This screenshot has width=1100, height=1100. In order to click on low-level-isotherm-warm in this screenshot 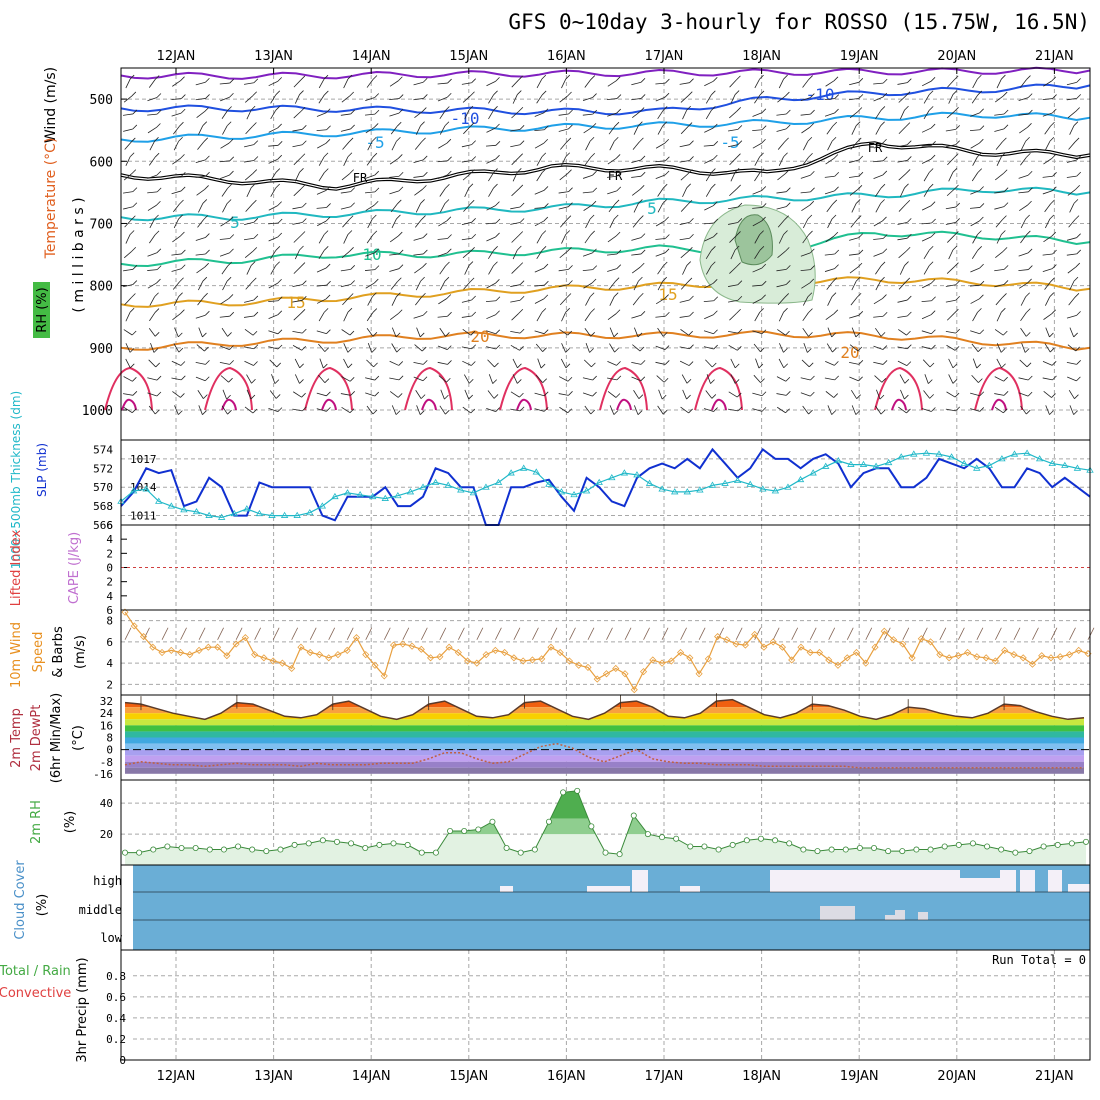, I will do `click(524, 404)`.